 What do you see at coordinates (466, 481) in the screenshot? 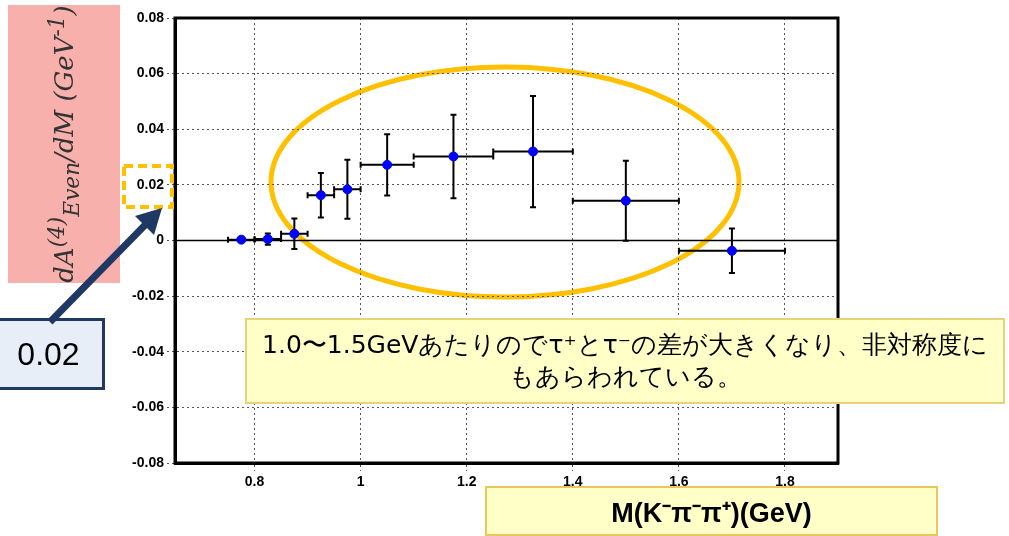
I see `x-tick-label: 1.2` at bounding box center [466, 481].